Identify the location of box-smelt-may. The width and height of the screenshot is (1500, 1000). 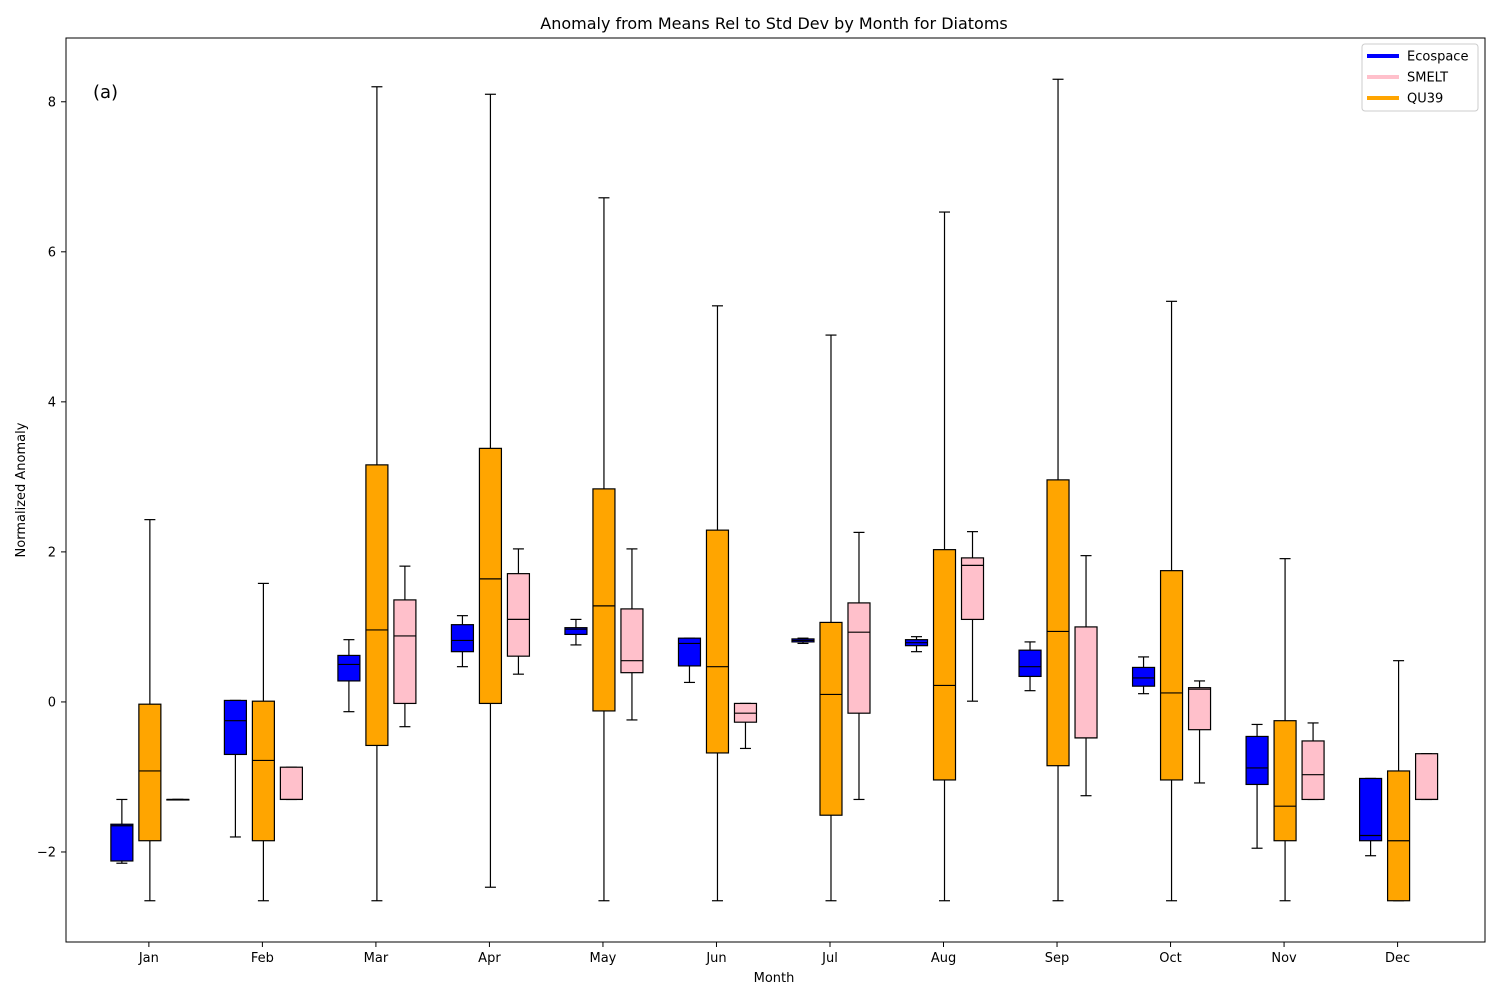
(632, 634).